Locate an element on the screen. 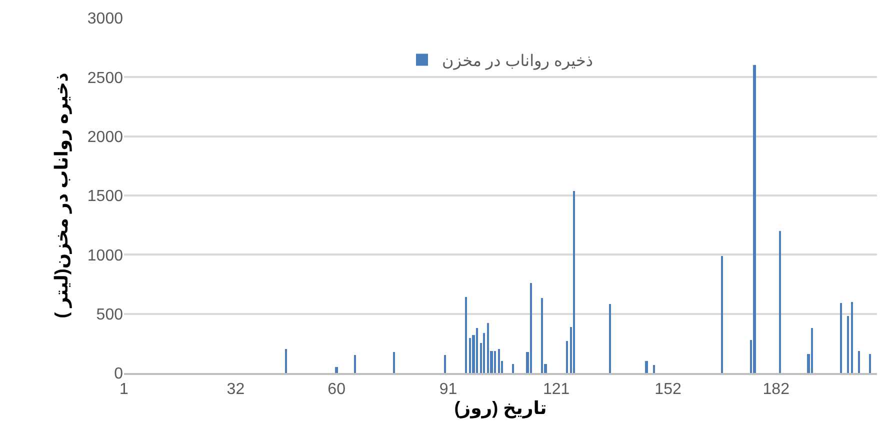 The image size is (880, 439). y-tick-label: 0 is located at coordinates (119, 374).